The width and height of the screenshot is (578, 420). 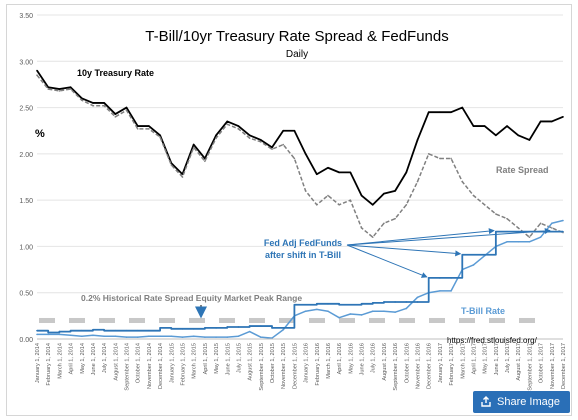 What do you see at coordinates (463, 361) in the screenshot?
I see `x-tick-label: March 1, 2017` at bounding box center [463, 361].